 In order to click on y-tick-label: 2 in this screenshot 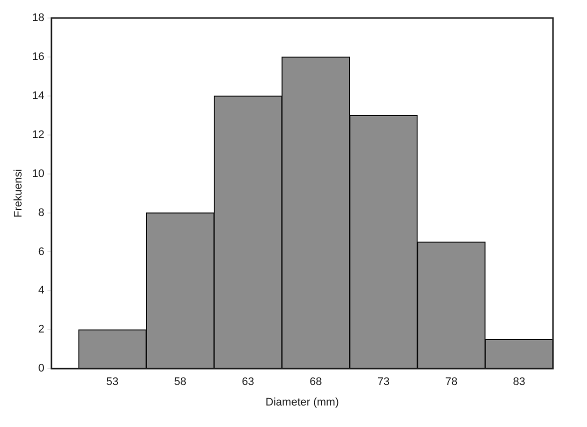, I will do `click(41, 330)`.